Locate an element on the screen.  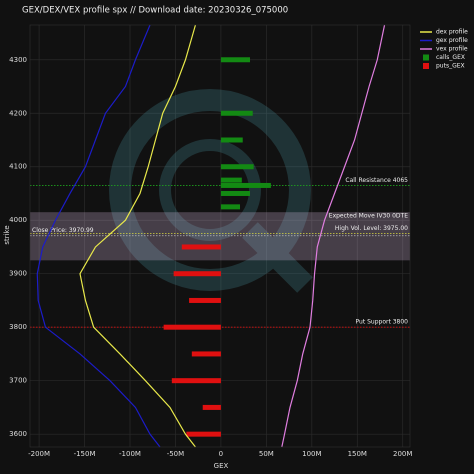
x-tick-label: 0 is located at coordinates (221, 454).